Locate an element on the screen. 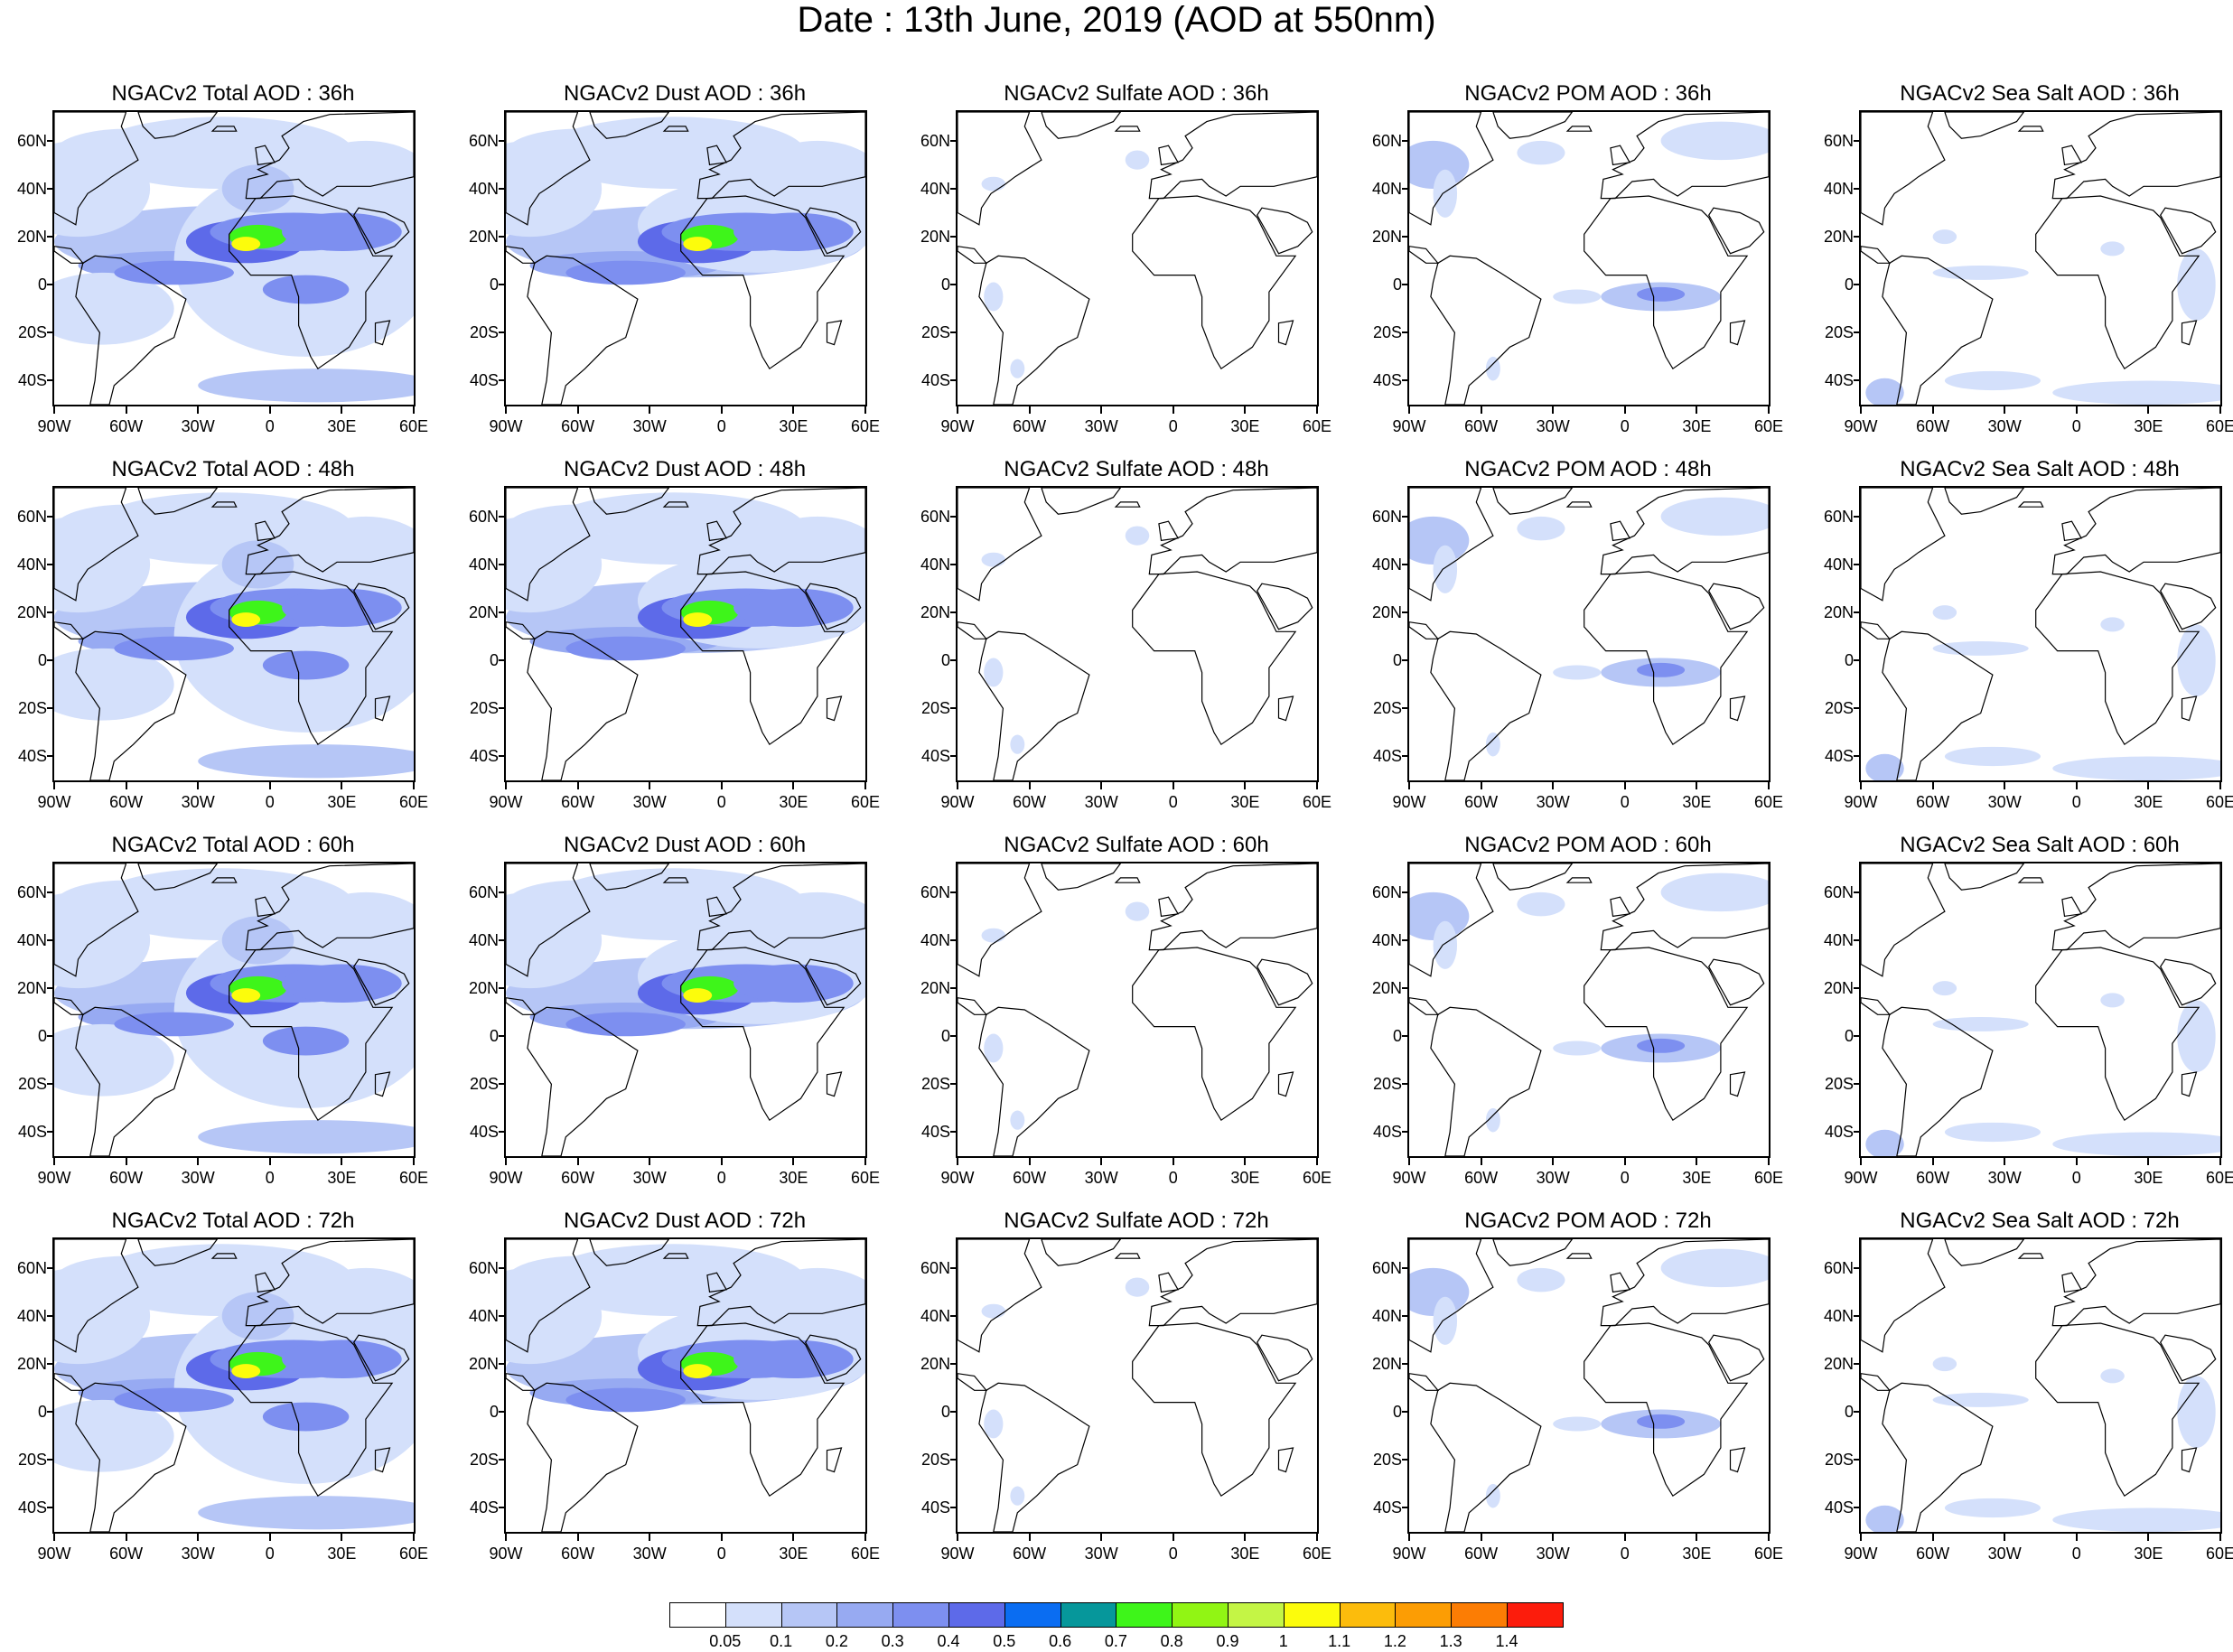 This screenshot has height=1652, width=2233. lat-tick-label: 0 is located at coordinates (1397, 660).